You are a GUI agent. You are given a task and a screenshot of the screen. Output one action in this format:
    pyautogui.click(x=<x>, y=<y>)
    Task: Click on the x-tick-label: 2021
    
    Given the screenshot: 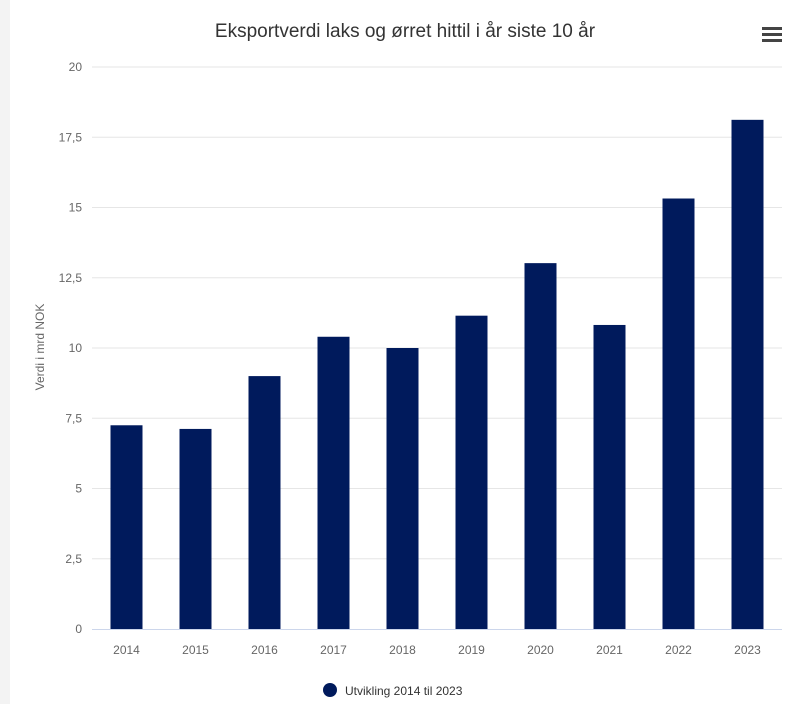 What is the action you would take?
    pyautogui.click(x=609, y=650)
    